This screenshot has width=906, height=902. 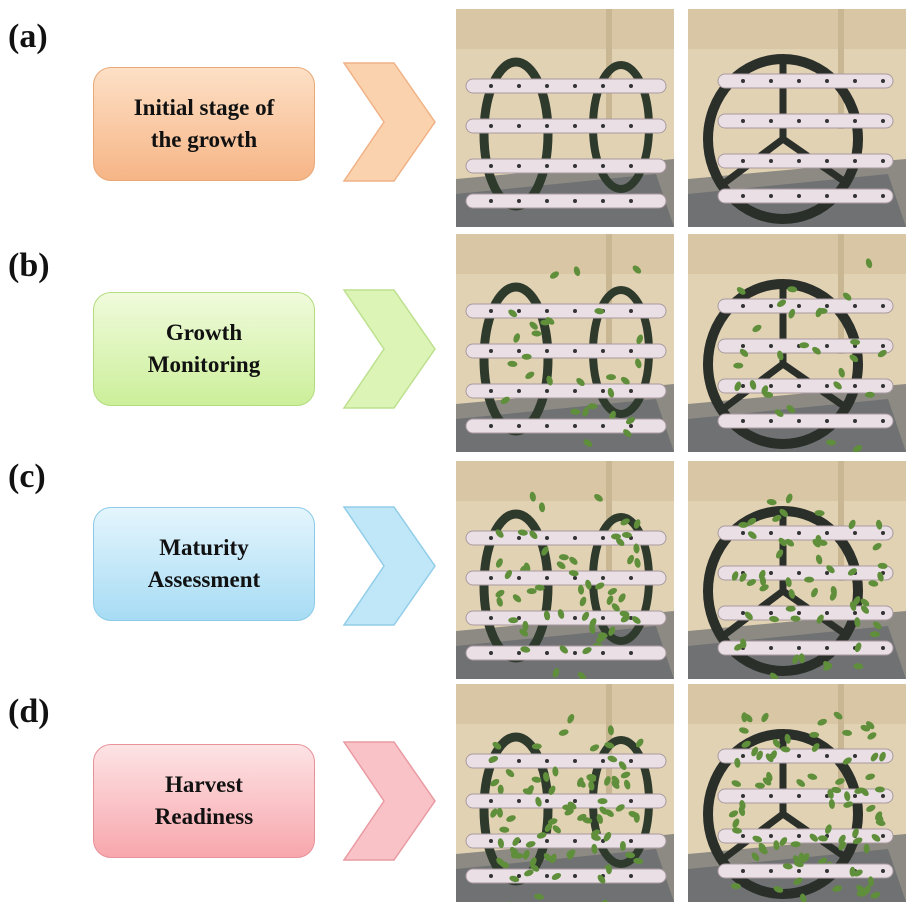 What do you see at coordinates (565, 793) in the screenshot?
I see `photo-d-left` at bounding box center [565, 793].